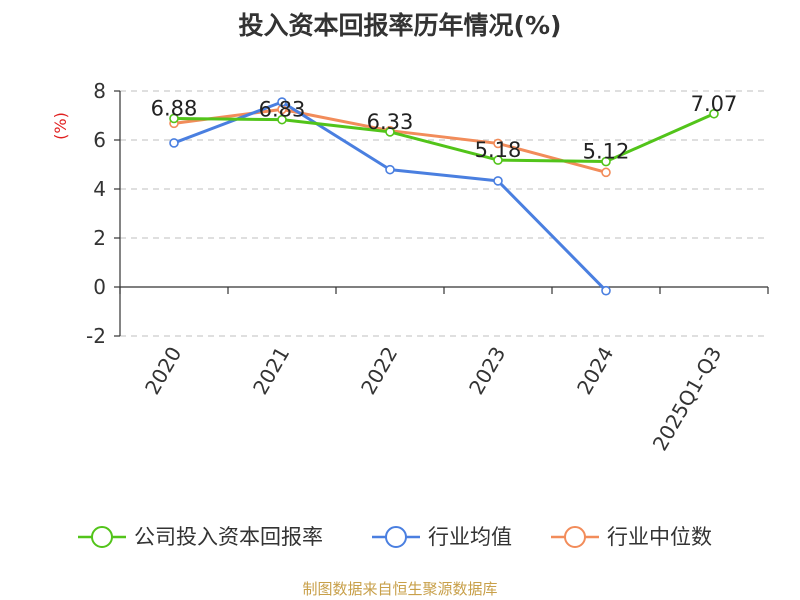  Describe the element at coordinates (99, 238) in the screenshot. I see `y-tick-label: 2` at that location.